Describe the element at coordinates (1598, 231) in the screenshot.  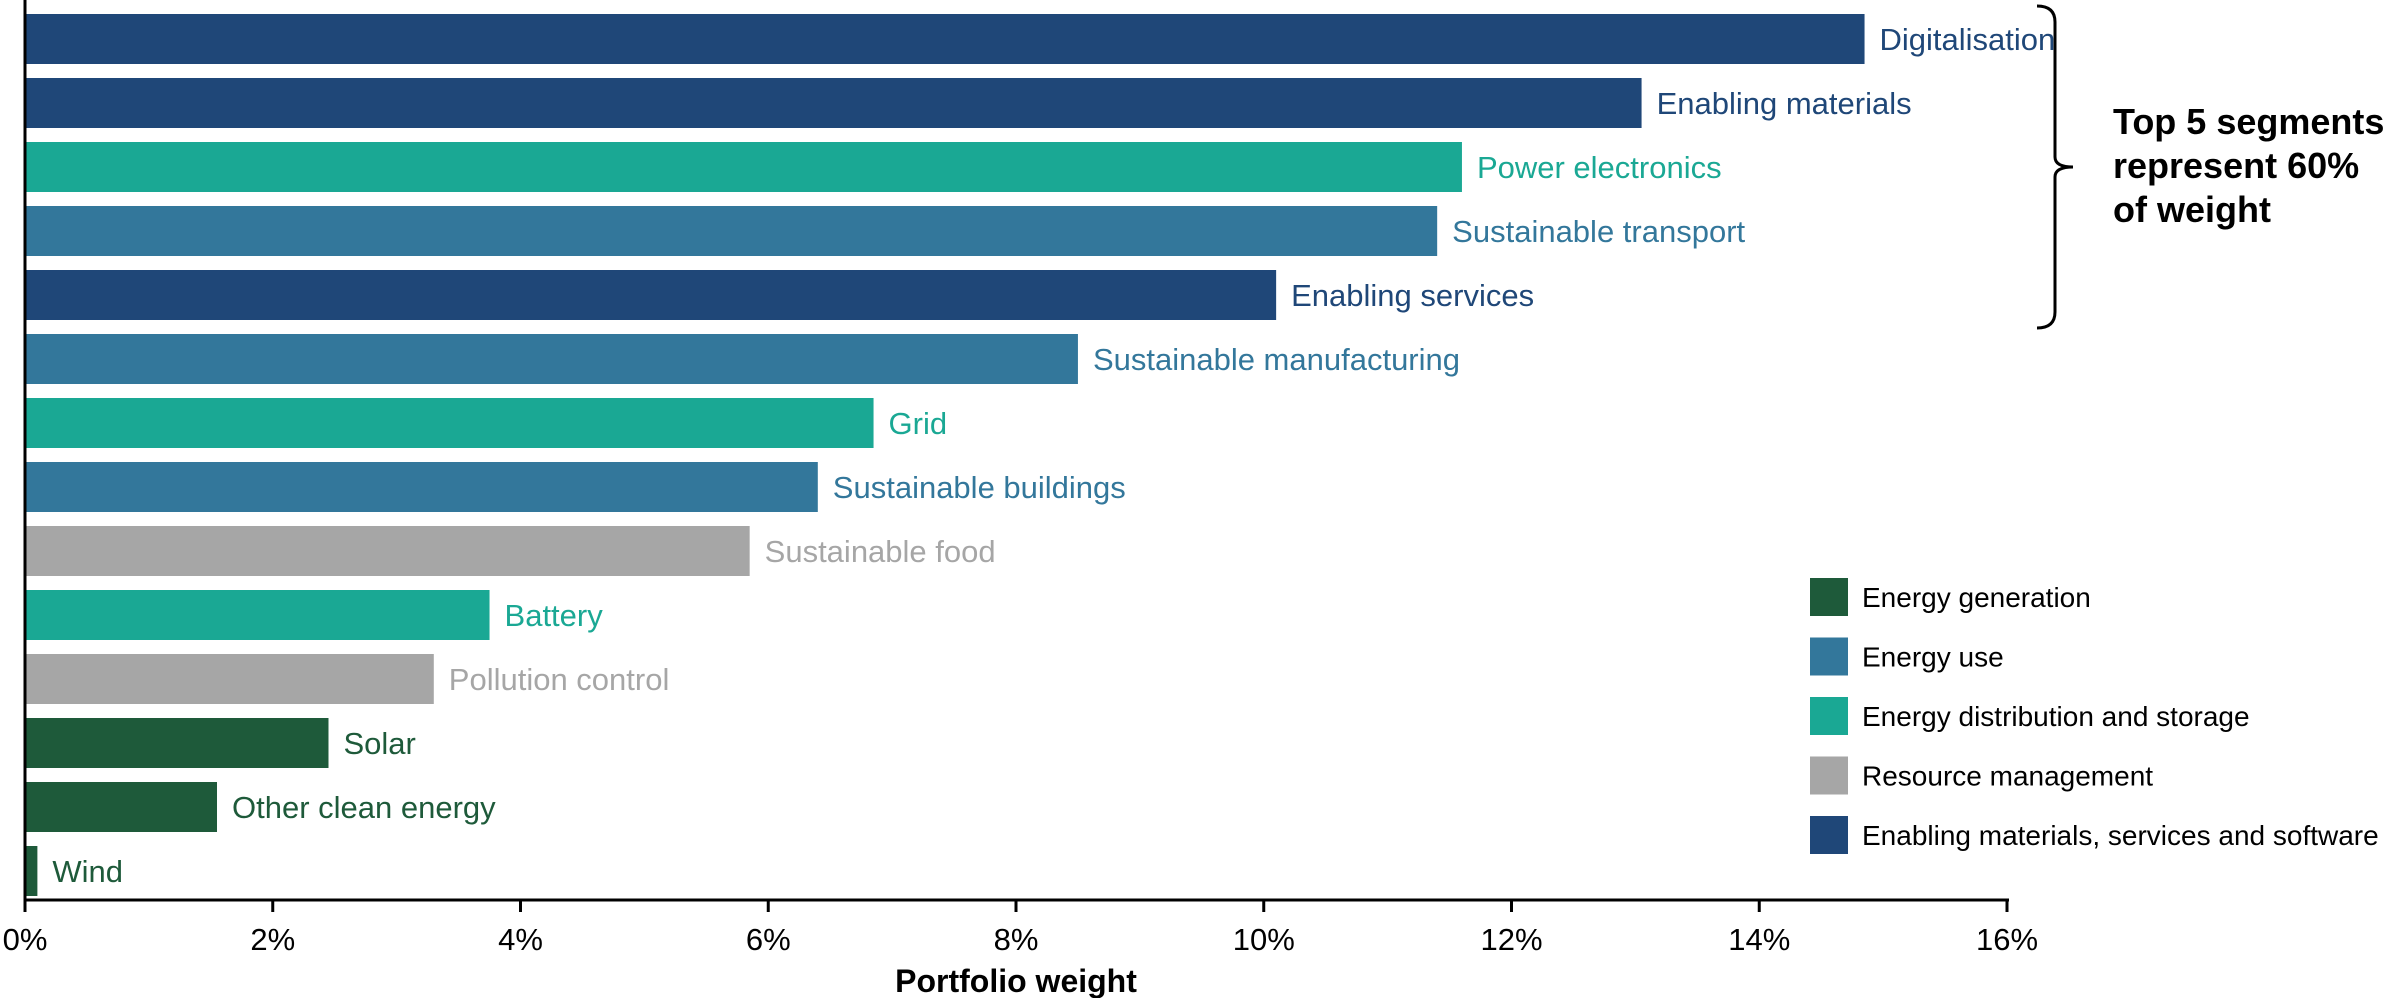
I see `bar-label: Sustainable transport` at that location.